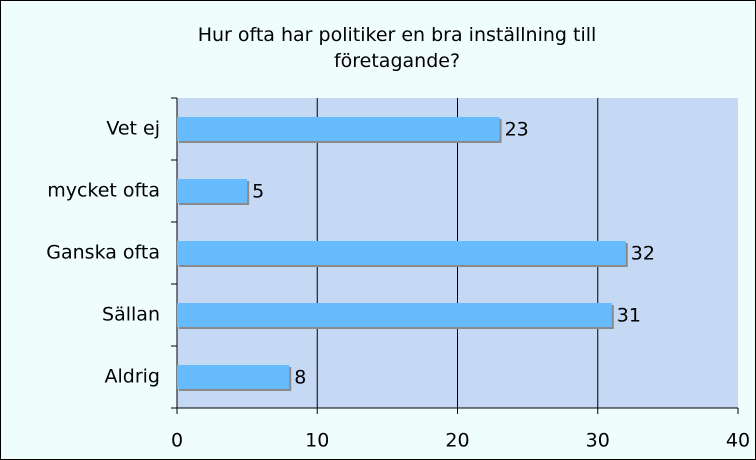 The width and height of the screenshot is (756, 460). Describe the element at coordinates (133, 129) in the screenshot. I see `y-tick-label: Vet ej` at that location.